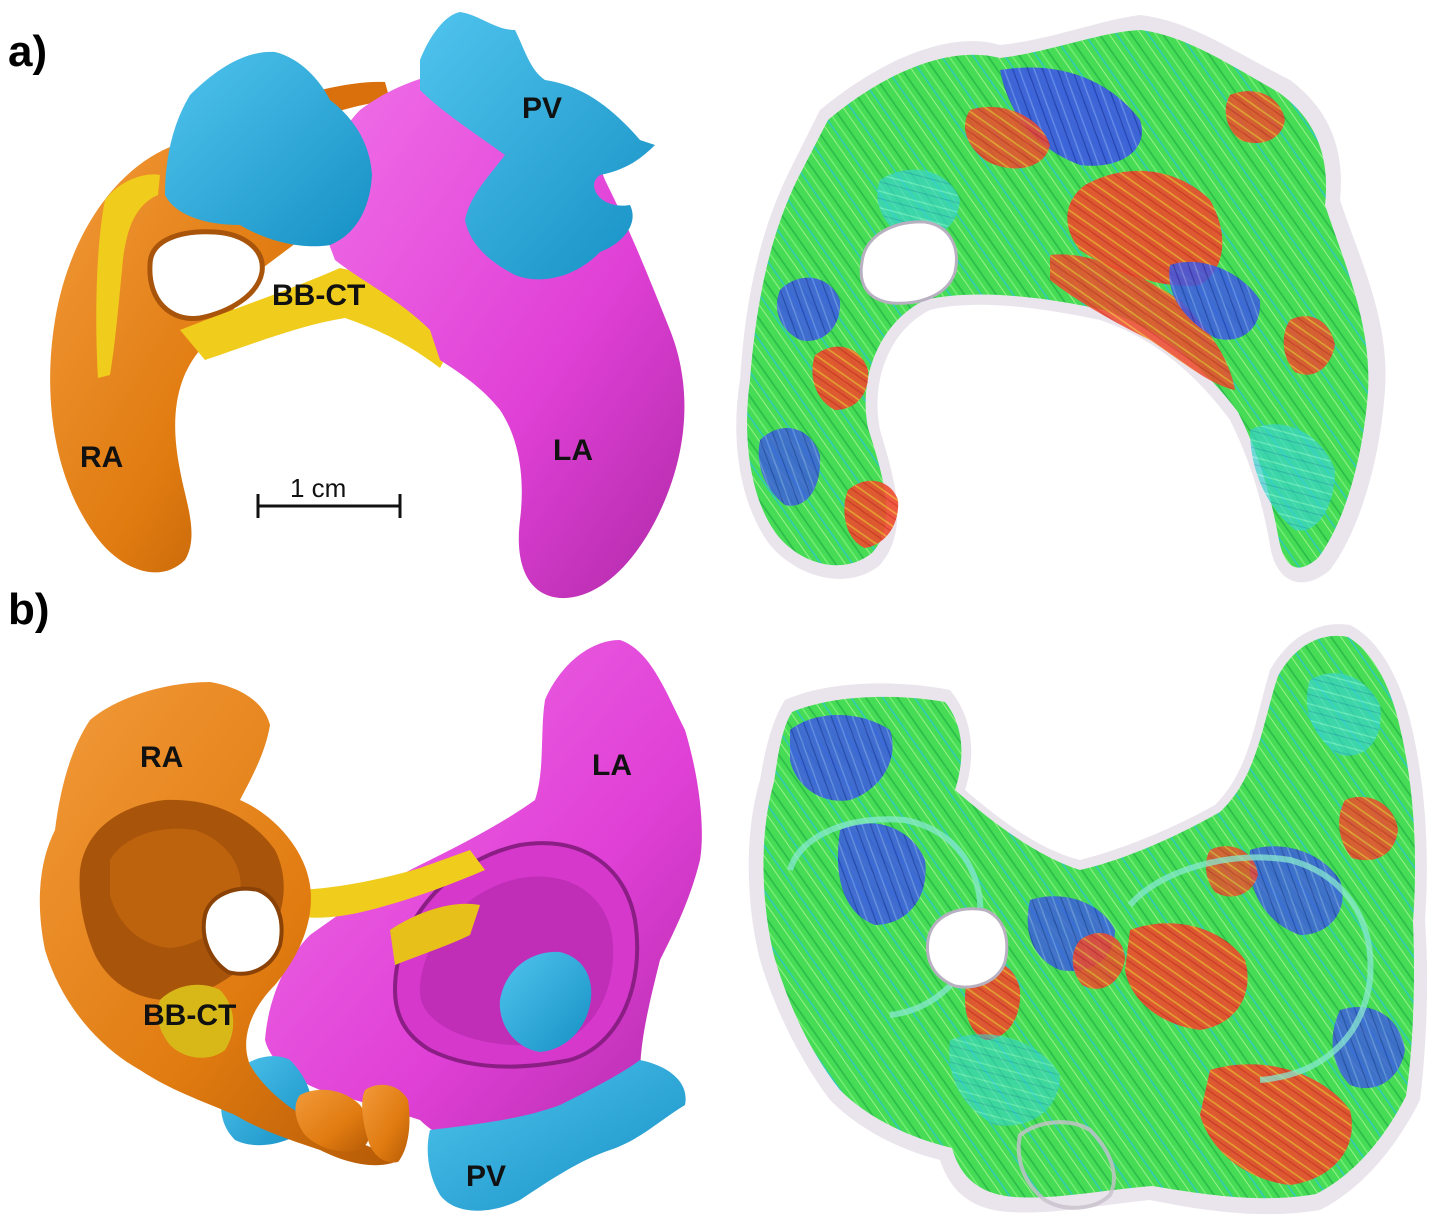 The width and height of the screenshot is (1437, 1226). I want to click on fiber-red-patch-b5, so click(1368, 828).